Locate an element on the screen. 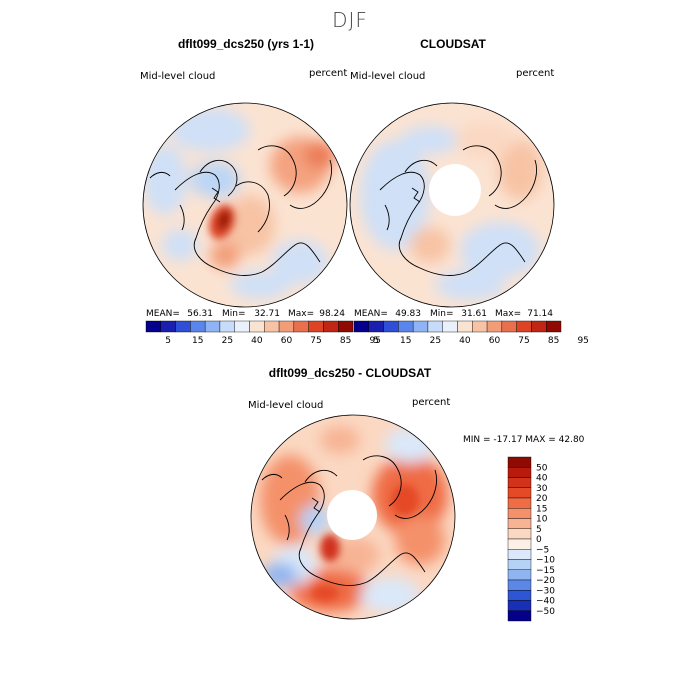 The image size is (700, 700). panel-model-max-value: 98.24 is located at coordinates (332, 314).